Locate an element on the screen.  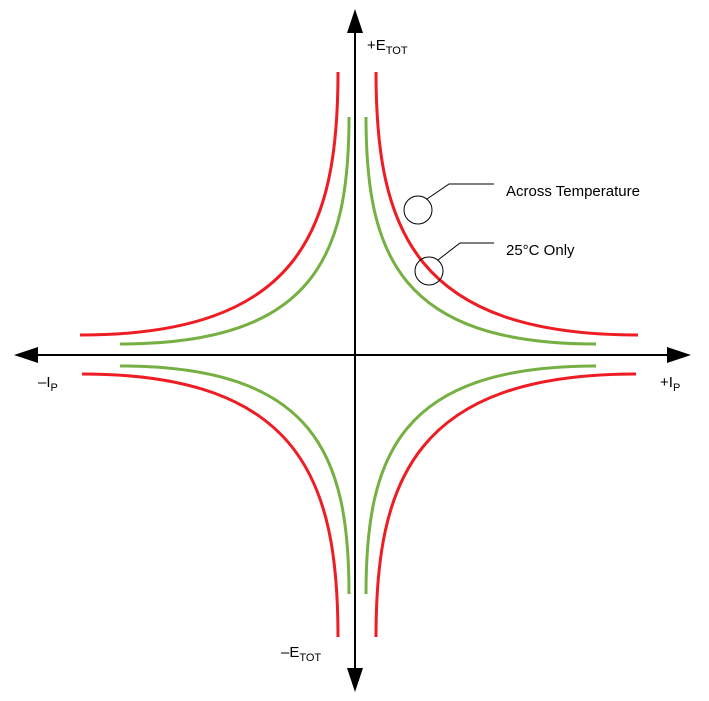
axis-arrow-right is located at coordinates (679, 355).